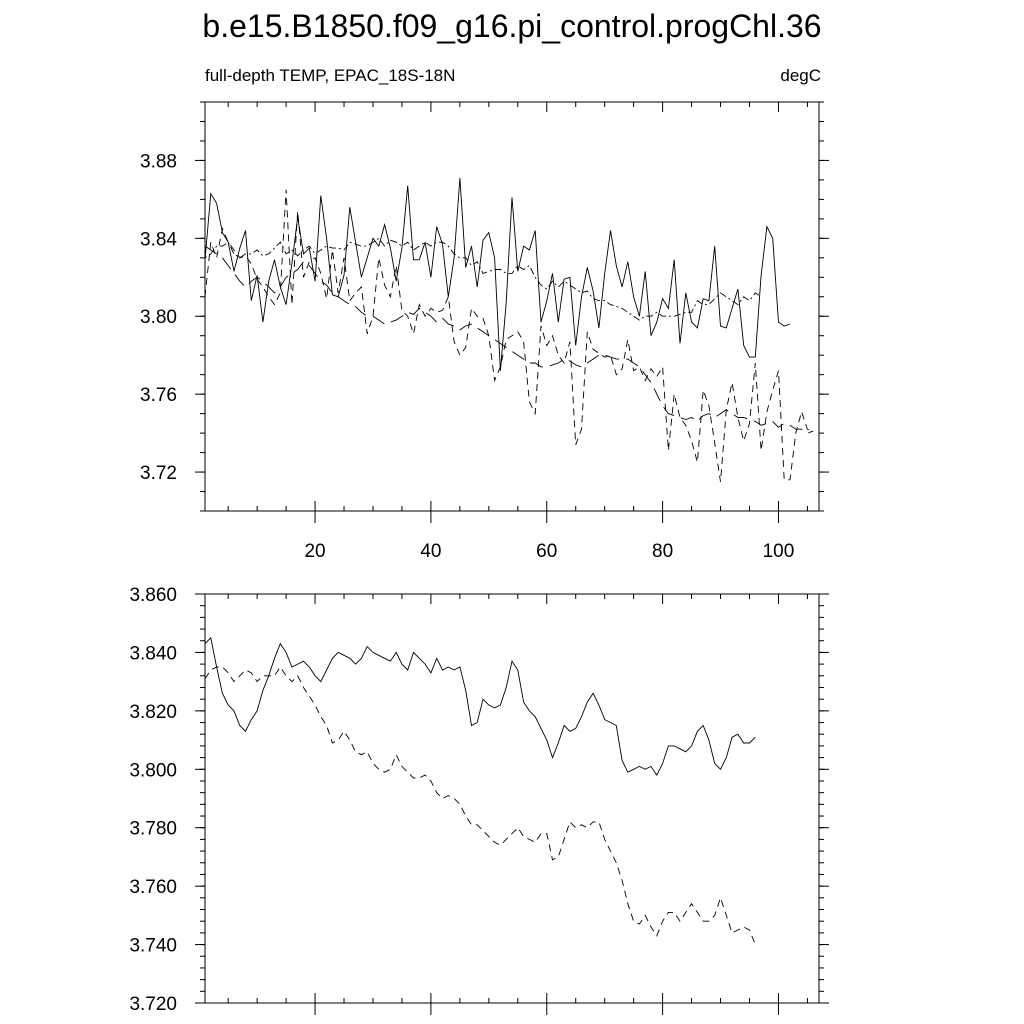 This screenshot has height=1024, width=1024. Describe the element at coordinates (779, 551) in the screenshot. I see `x-tick-label: 100` at that location.